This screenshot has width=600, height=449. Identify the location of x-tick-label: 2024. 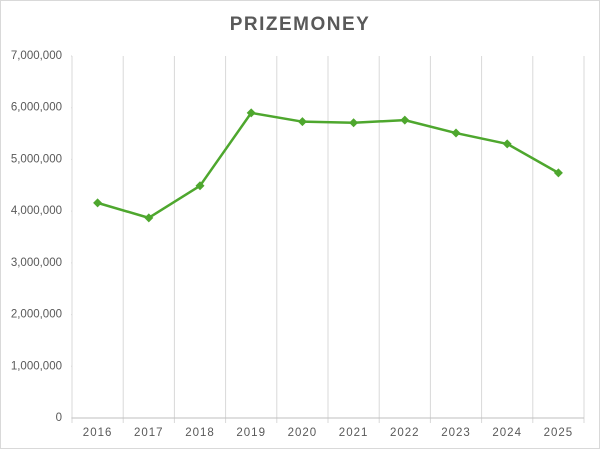
(507, 433).